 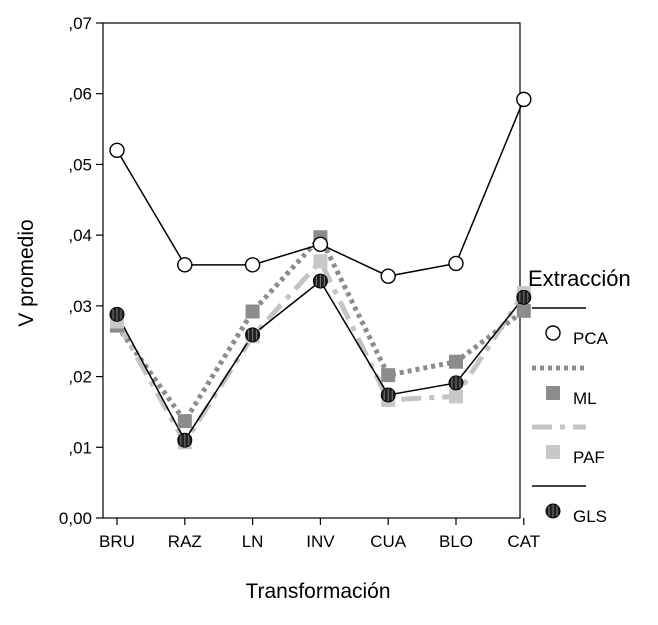 I want to click on y-tick-label: ,03, so click(x=80, y=306).